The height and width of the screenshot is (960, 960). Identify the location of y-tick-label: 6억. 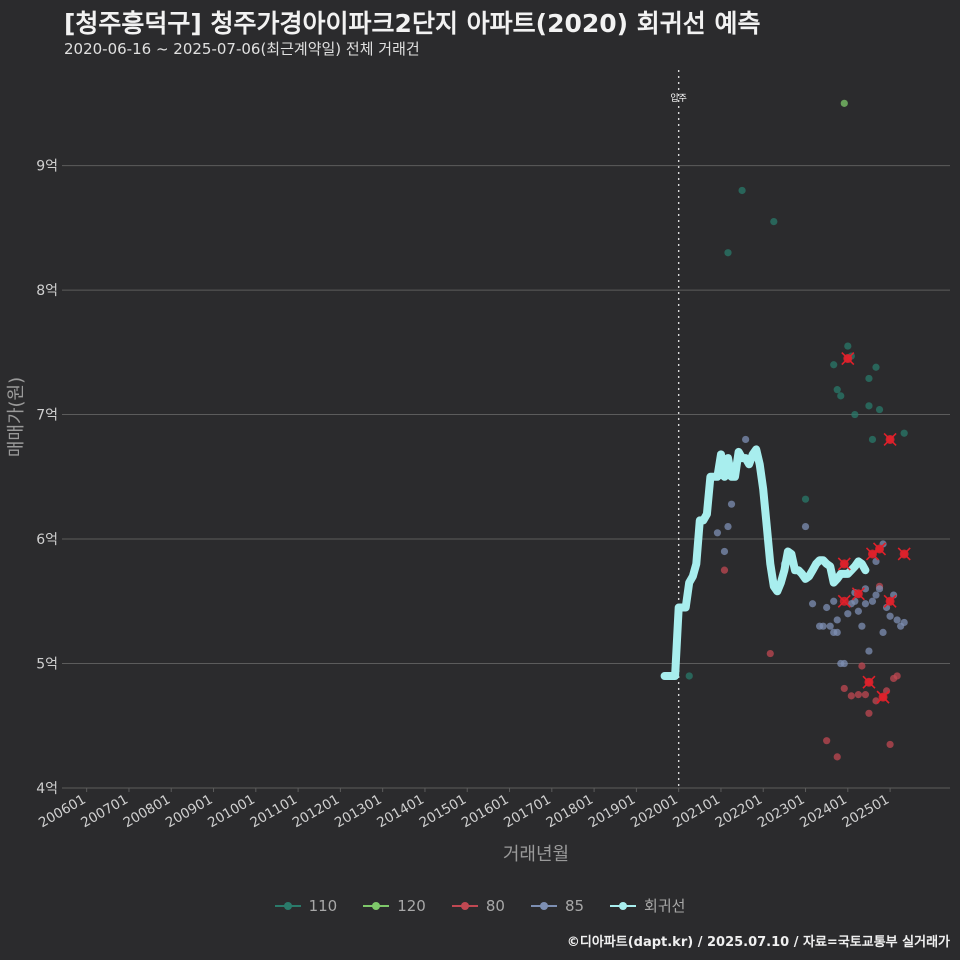
(47, 540).